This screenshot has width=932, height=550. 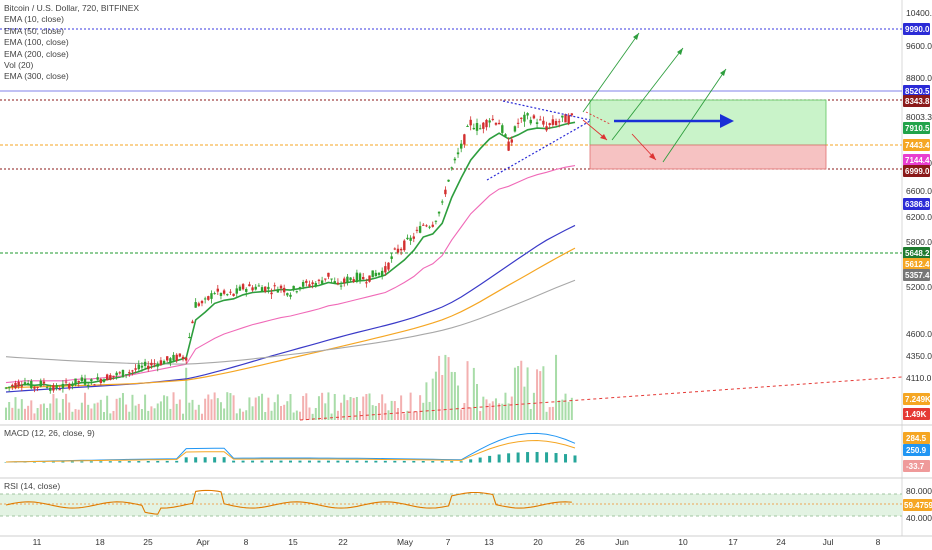 What do you see at coordinates (919, 46) in the screenshot?
I see `price-tick-label: 9600.0` at bounding box center [919, 46].